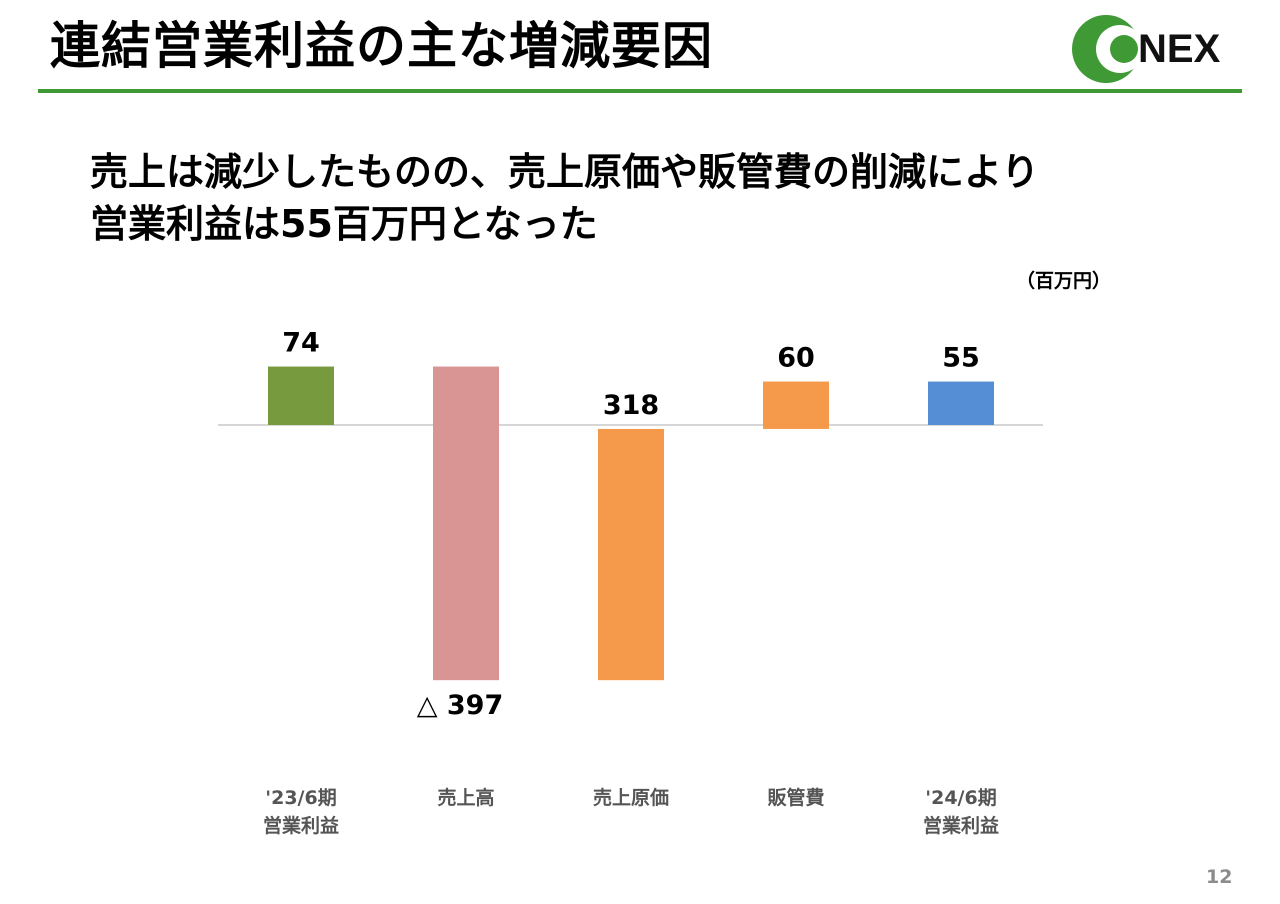 The image size is (1280, 904). I want to click on category-label-1-0: 売上高, so click(465, 797).